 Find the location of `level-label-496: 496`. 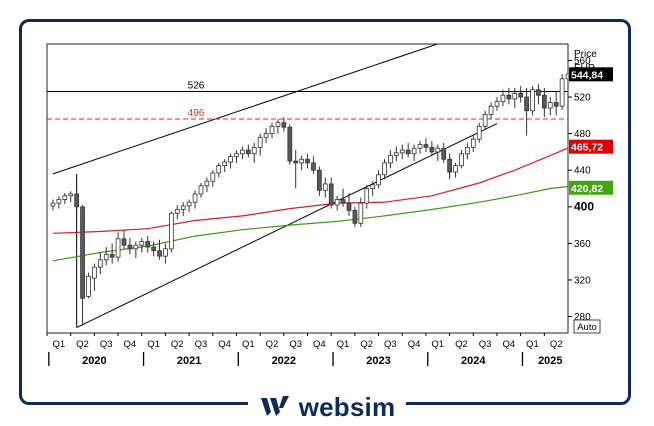

level-label-496: 496 is located at coordinates (196, 113).